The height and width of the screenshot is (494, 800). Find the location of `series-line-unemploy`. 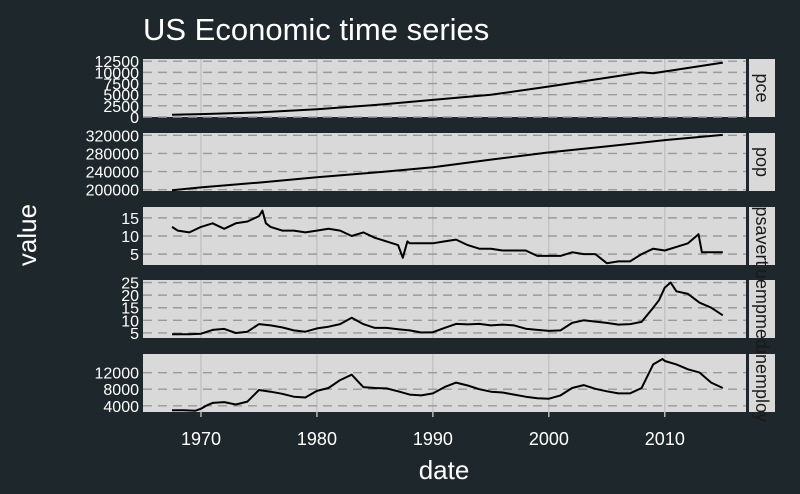

series-line-unemploy is located at coordinates (447, 385).